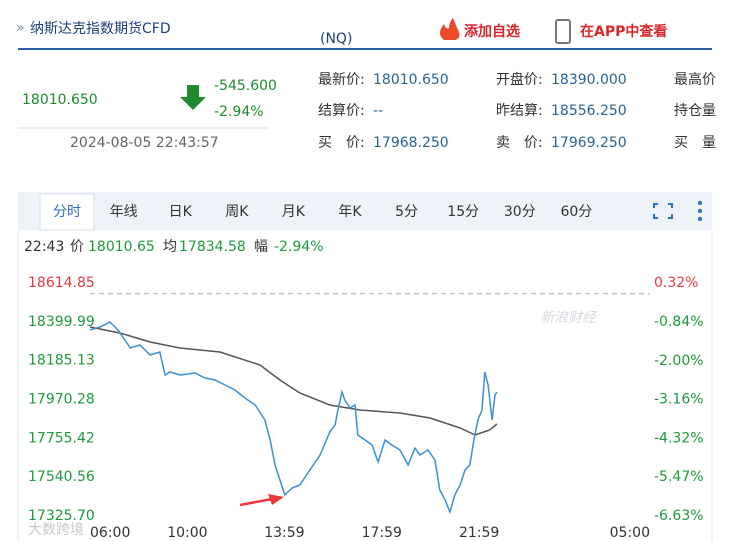 The height and width of the screenshot is (541, 742). I want to click on field-label: 买 价:, so click(341, 143).